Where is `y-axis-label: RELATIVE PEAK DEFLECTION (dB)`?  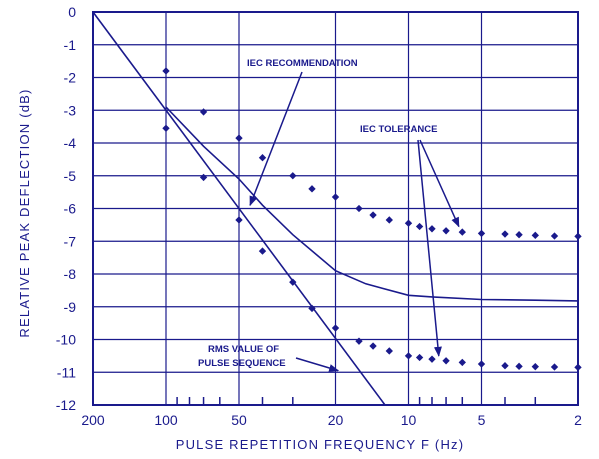 y-axis-label: RELATIVE PEAK DEFLECTION (dB) is located at coordinates (24, 212).